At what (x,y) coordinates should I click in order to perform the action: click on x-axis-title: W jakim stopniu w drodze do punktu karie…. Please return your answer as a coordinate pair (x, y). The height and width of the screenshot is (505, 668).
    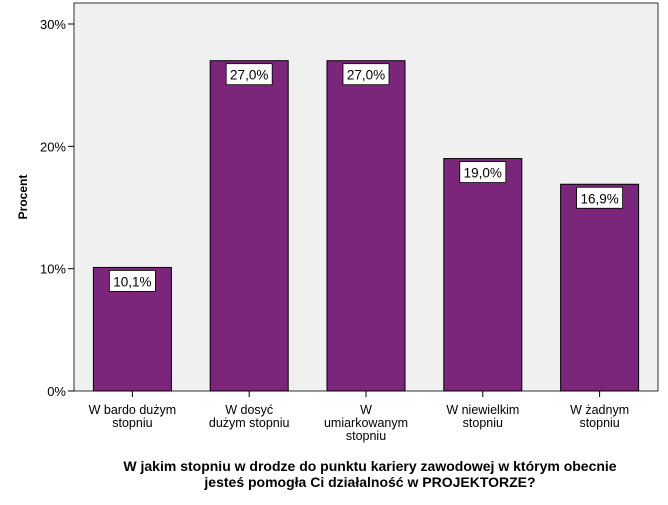
    Looking at the image, I should click on (369, 474).